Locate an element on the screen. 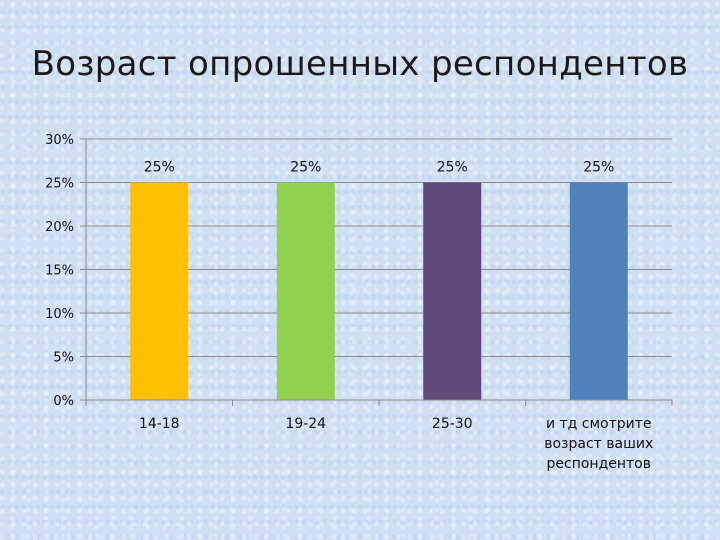 The width and height of the screenshot is (720, 540). data-labels: 25% 25% 25% 25% is located at coordinates (379, 168).